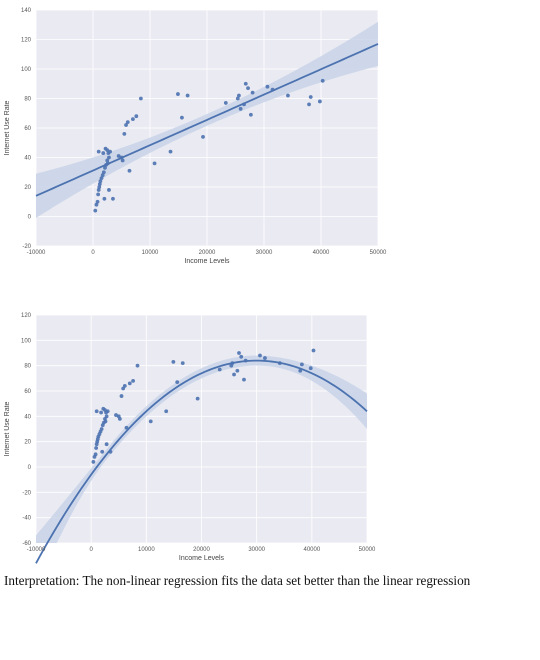 Image resolution: width=540 pixels, height=660 pixels. Describe the element at coordinates (91, 550) in the screenshot. I see `x-tick-label: 0` at that location.